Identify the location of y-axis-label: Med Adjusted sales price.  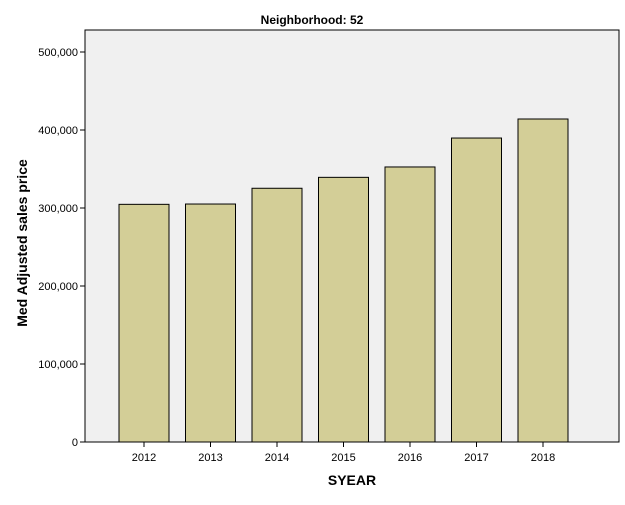
(22, 243).